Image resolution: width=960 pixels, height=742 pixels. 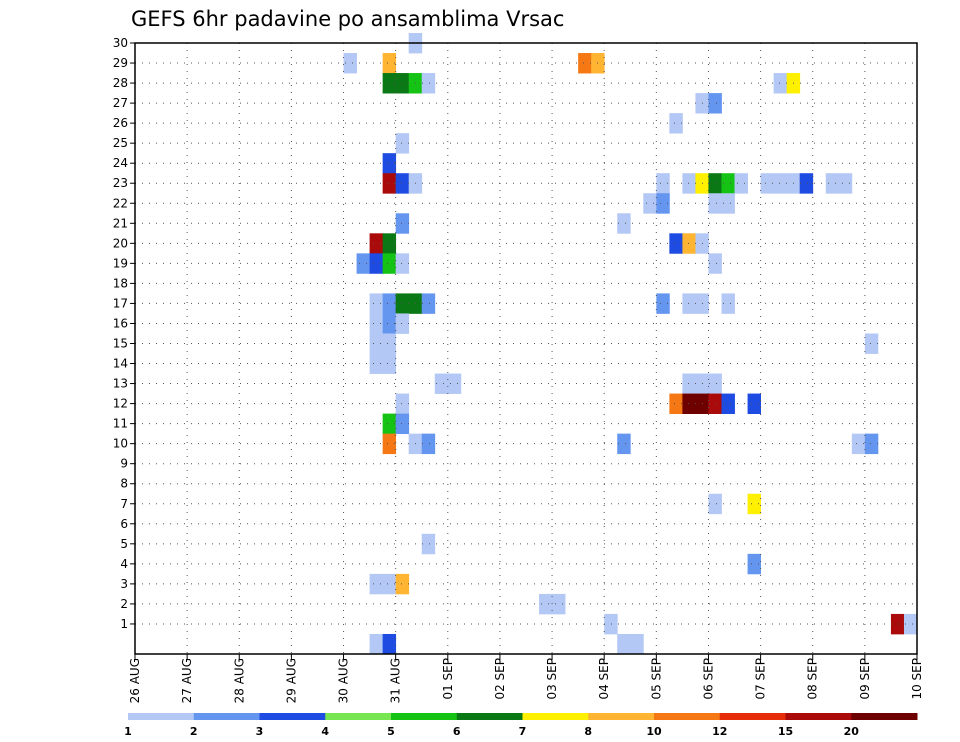 What do you see at coordinates (120, 364) in the screenshot?
I see `y-tick-label: 14` at bounding box center [120, 364].